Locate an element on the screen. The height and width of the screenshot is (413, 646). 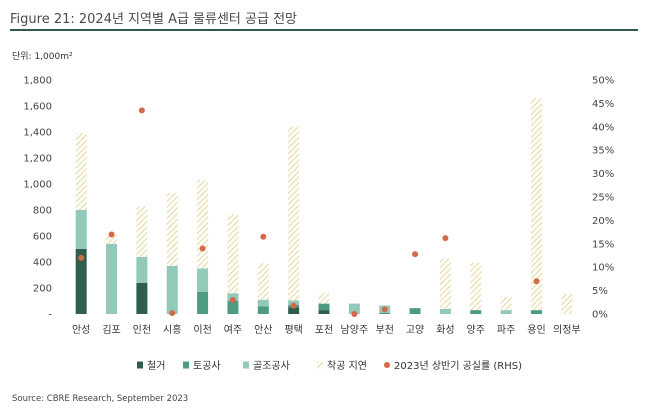
y-tick-label: 1,200 is located at coordinates (37, 159).